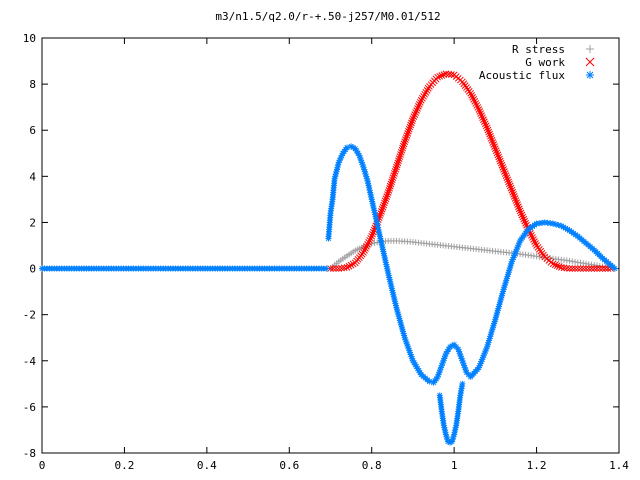  Describe the element at coordinates (42, 465) in the screenshot. I see `x-tick-label: 0` at that location.